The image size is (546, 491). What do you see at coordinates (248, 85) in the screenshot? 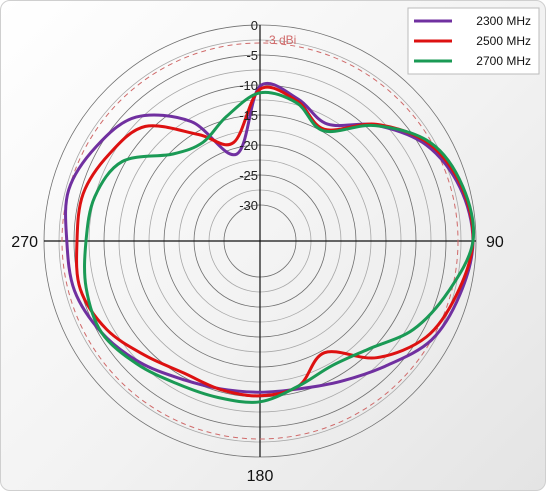
I see `radial-tick-label: -10` at bounding box center [248, 85].